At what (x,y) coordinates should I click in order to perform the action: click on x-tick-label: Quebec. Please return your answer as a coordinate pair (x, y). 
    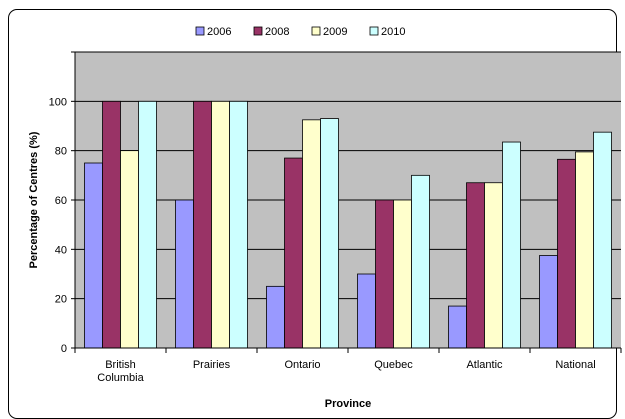
    Looking at the image, I should click on (393, 365).